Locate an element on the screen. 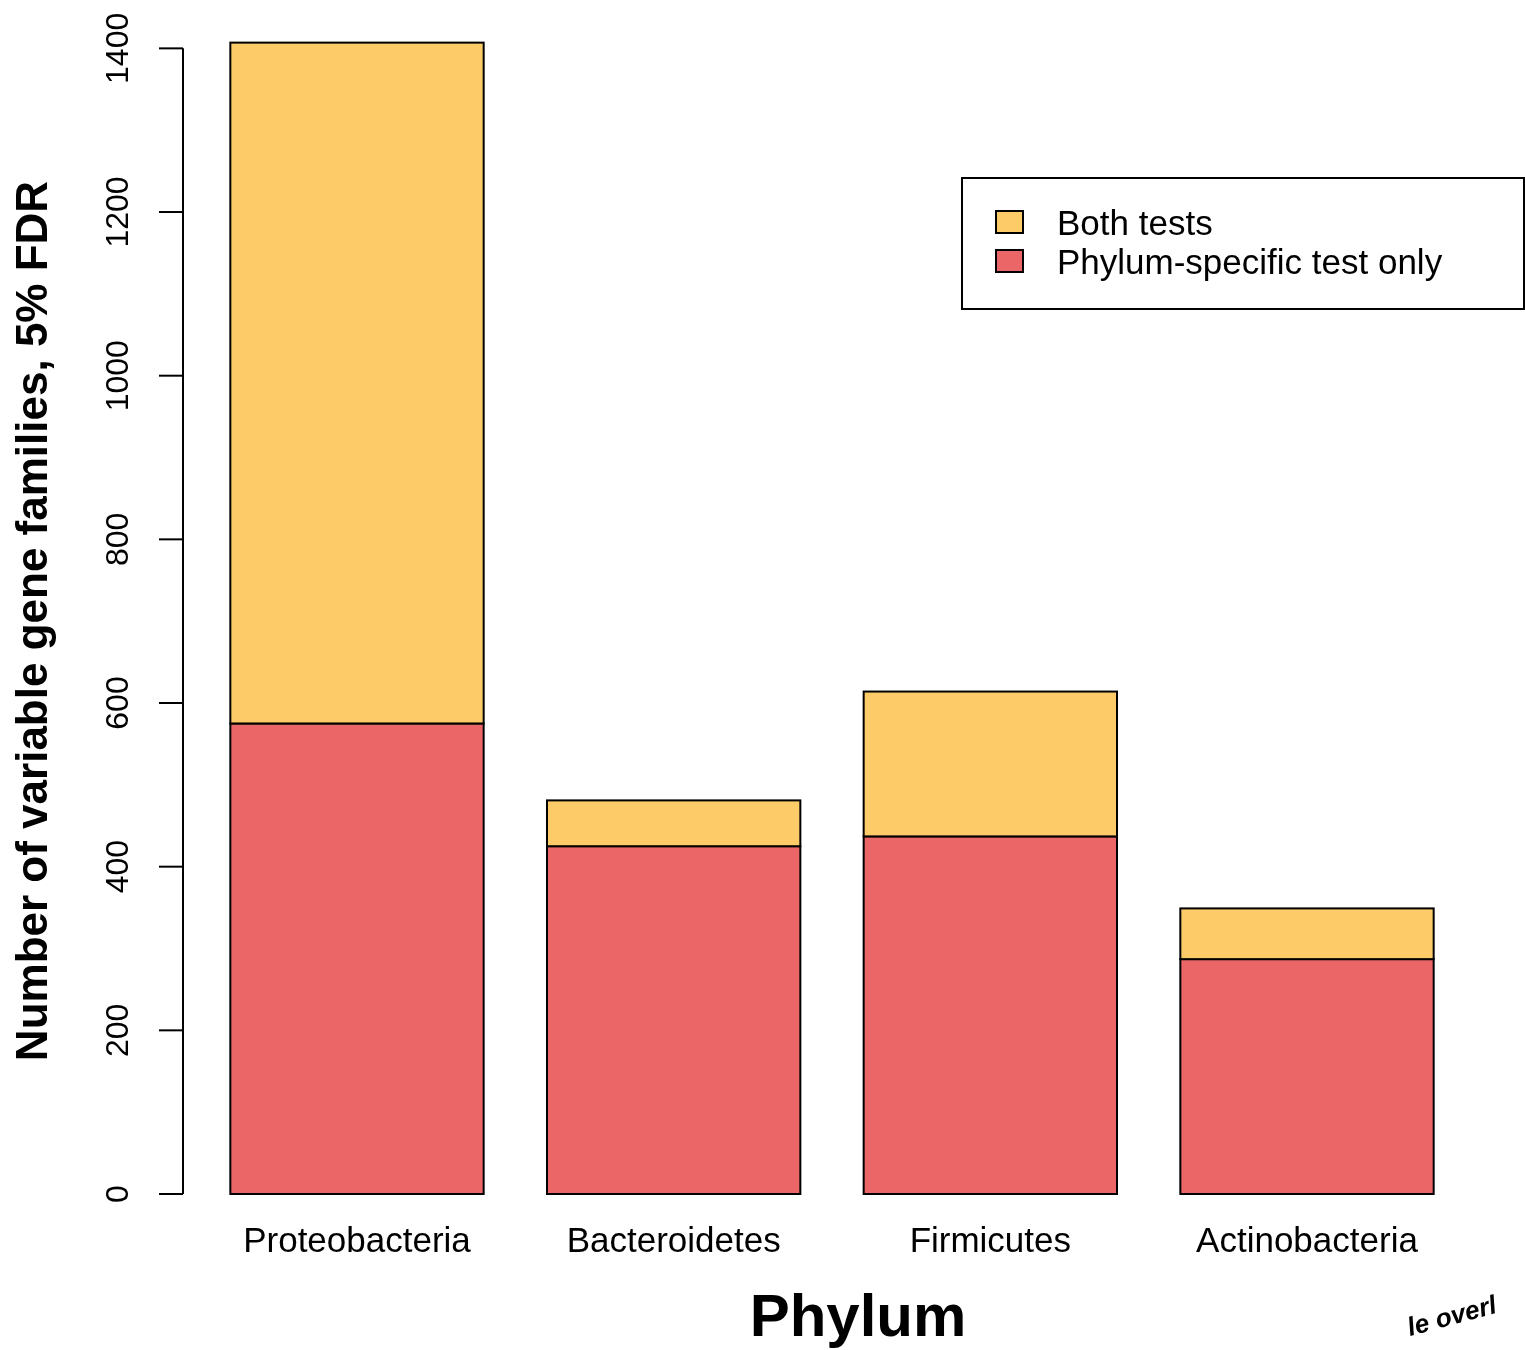  y-tick-label: 600 is located at coordinates (117, 703).